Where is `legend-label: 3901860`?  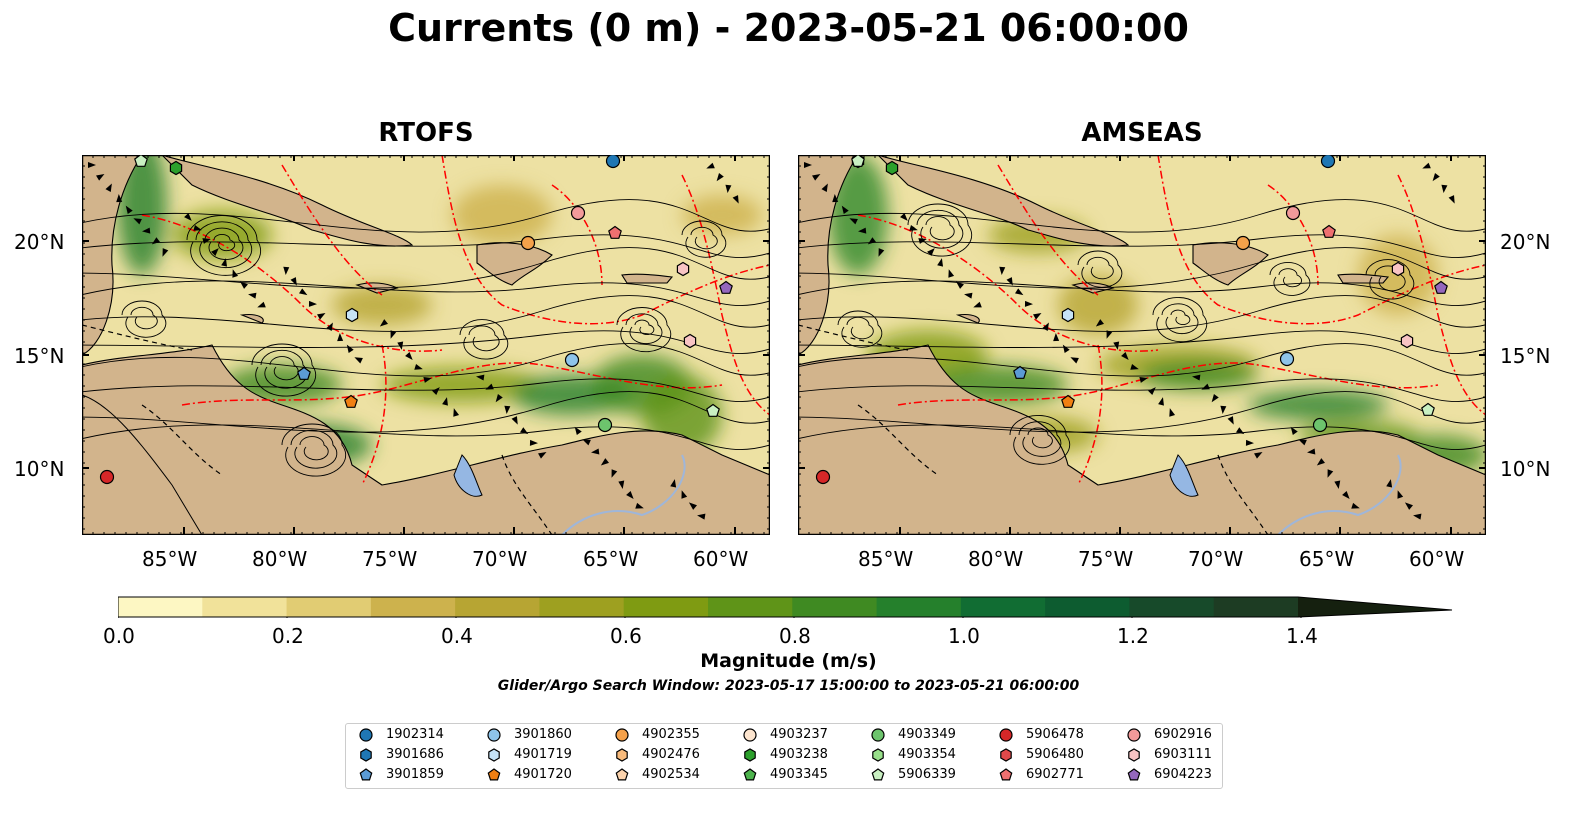
legend-label: 3901860 is located at coordinates (543, 734).